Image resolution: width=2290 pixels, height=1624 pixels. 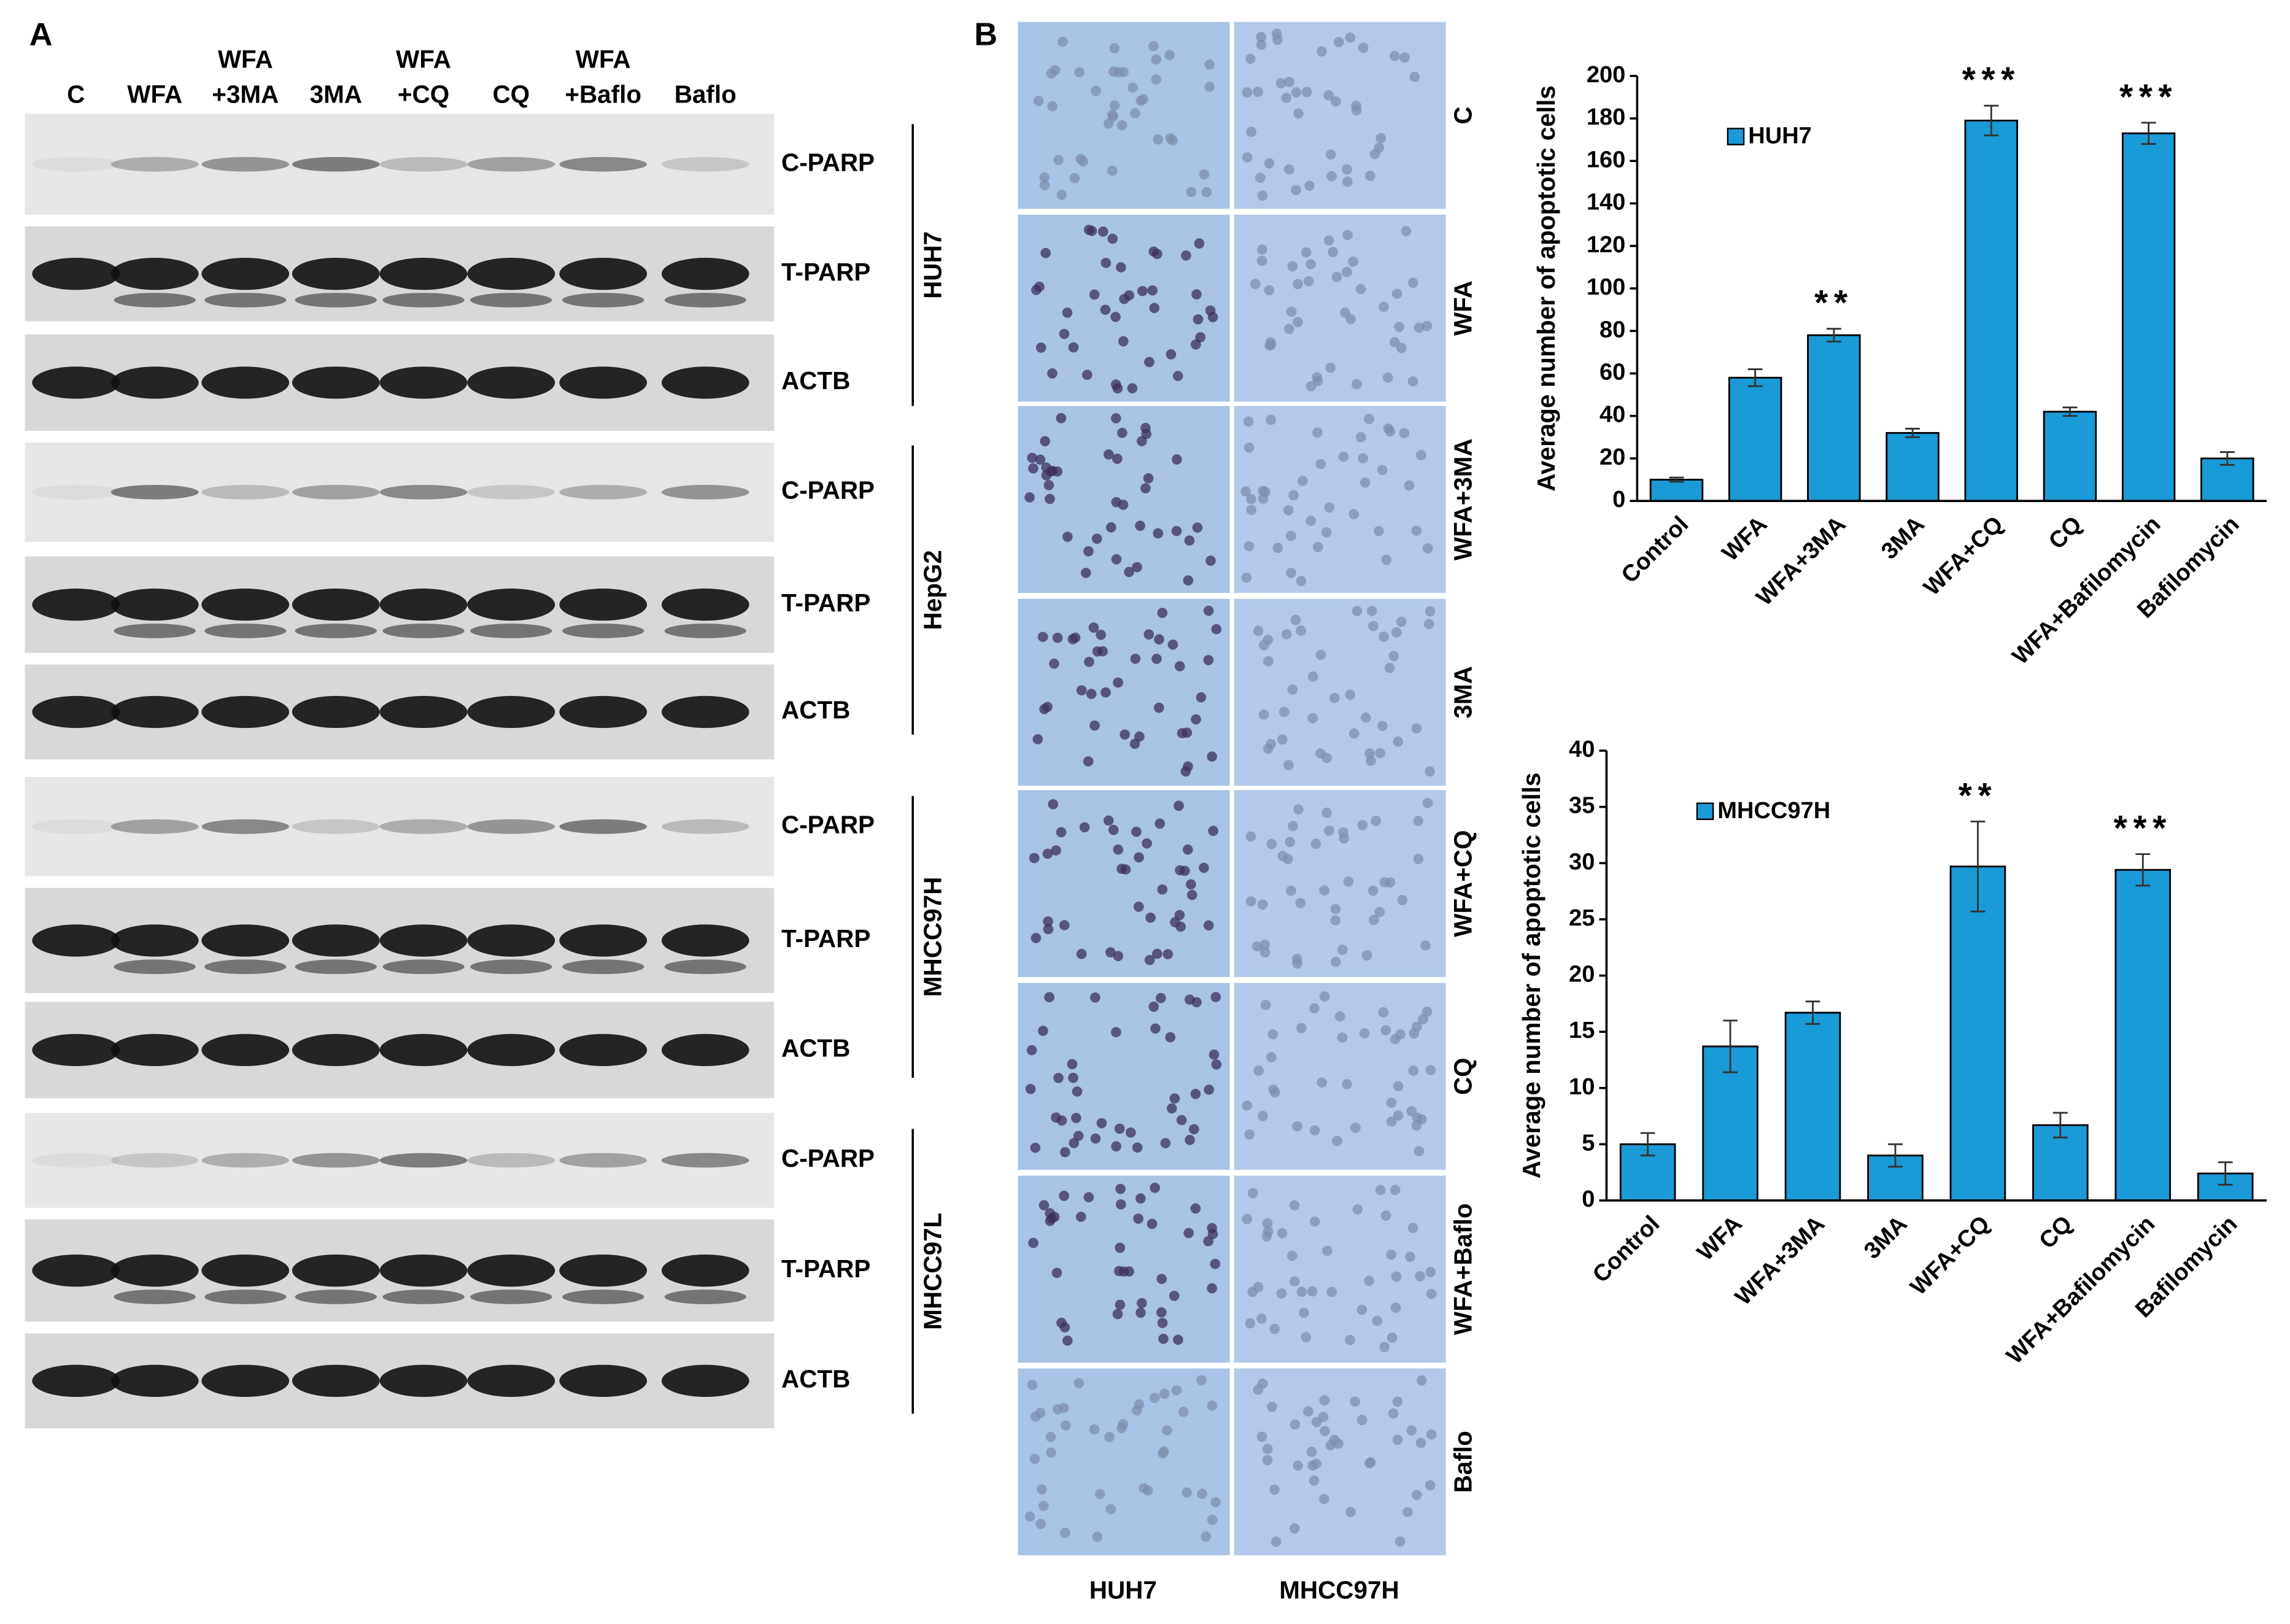 What do you see at coordinates (825, 938) in the screenshot?
I see `blot-row-label: T-PARP` at bounding box center [825, 938].